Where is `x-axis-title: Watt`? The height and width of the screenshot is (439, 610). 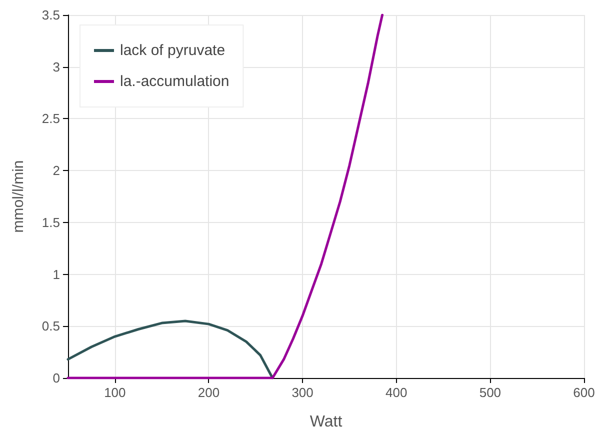 x-axis-title: Watt is located at coordinates (326, 422).